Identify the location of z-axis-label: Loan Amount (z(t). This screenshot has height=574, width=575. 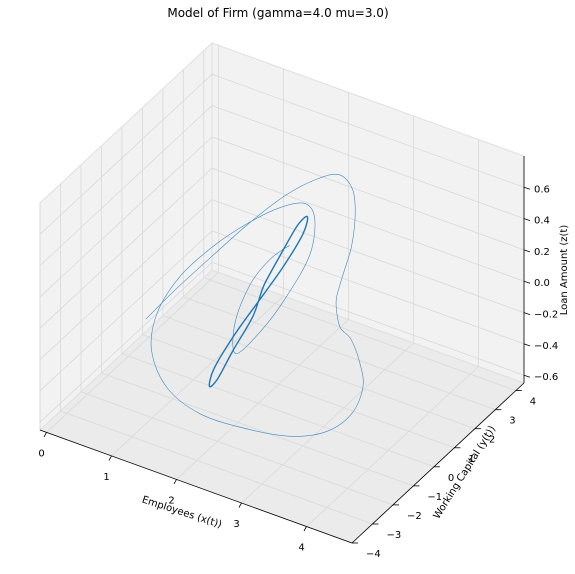
(564, 270).